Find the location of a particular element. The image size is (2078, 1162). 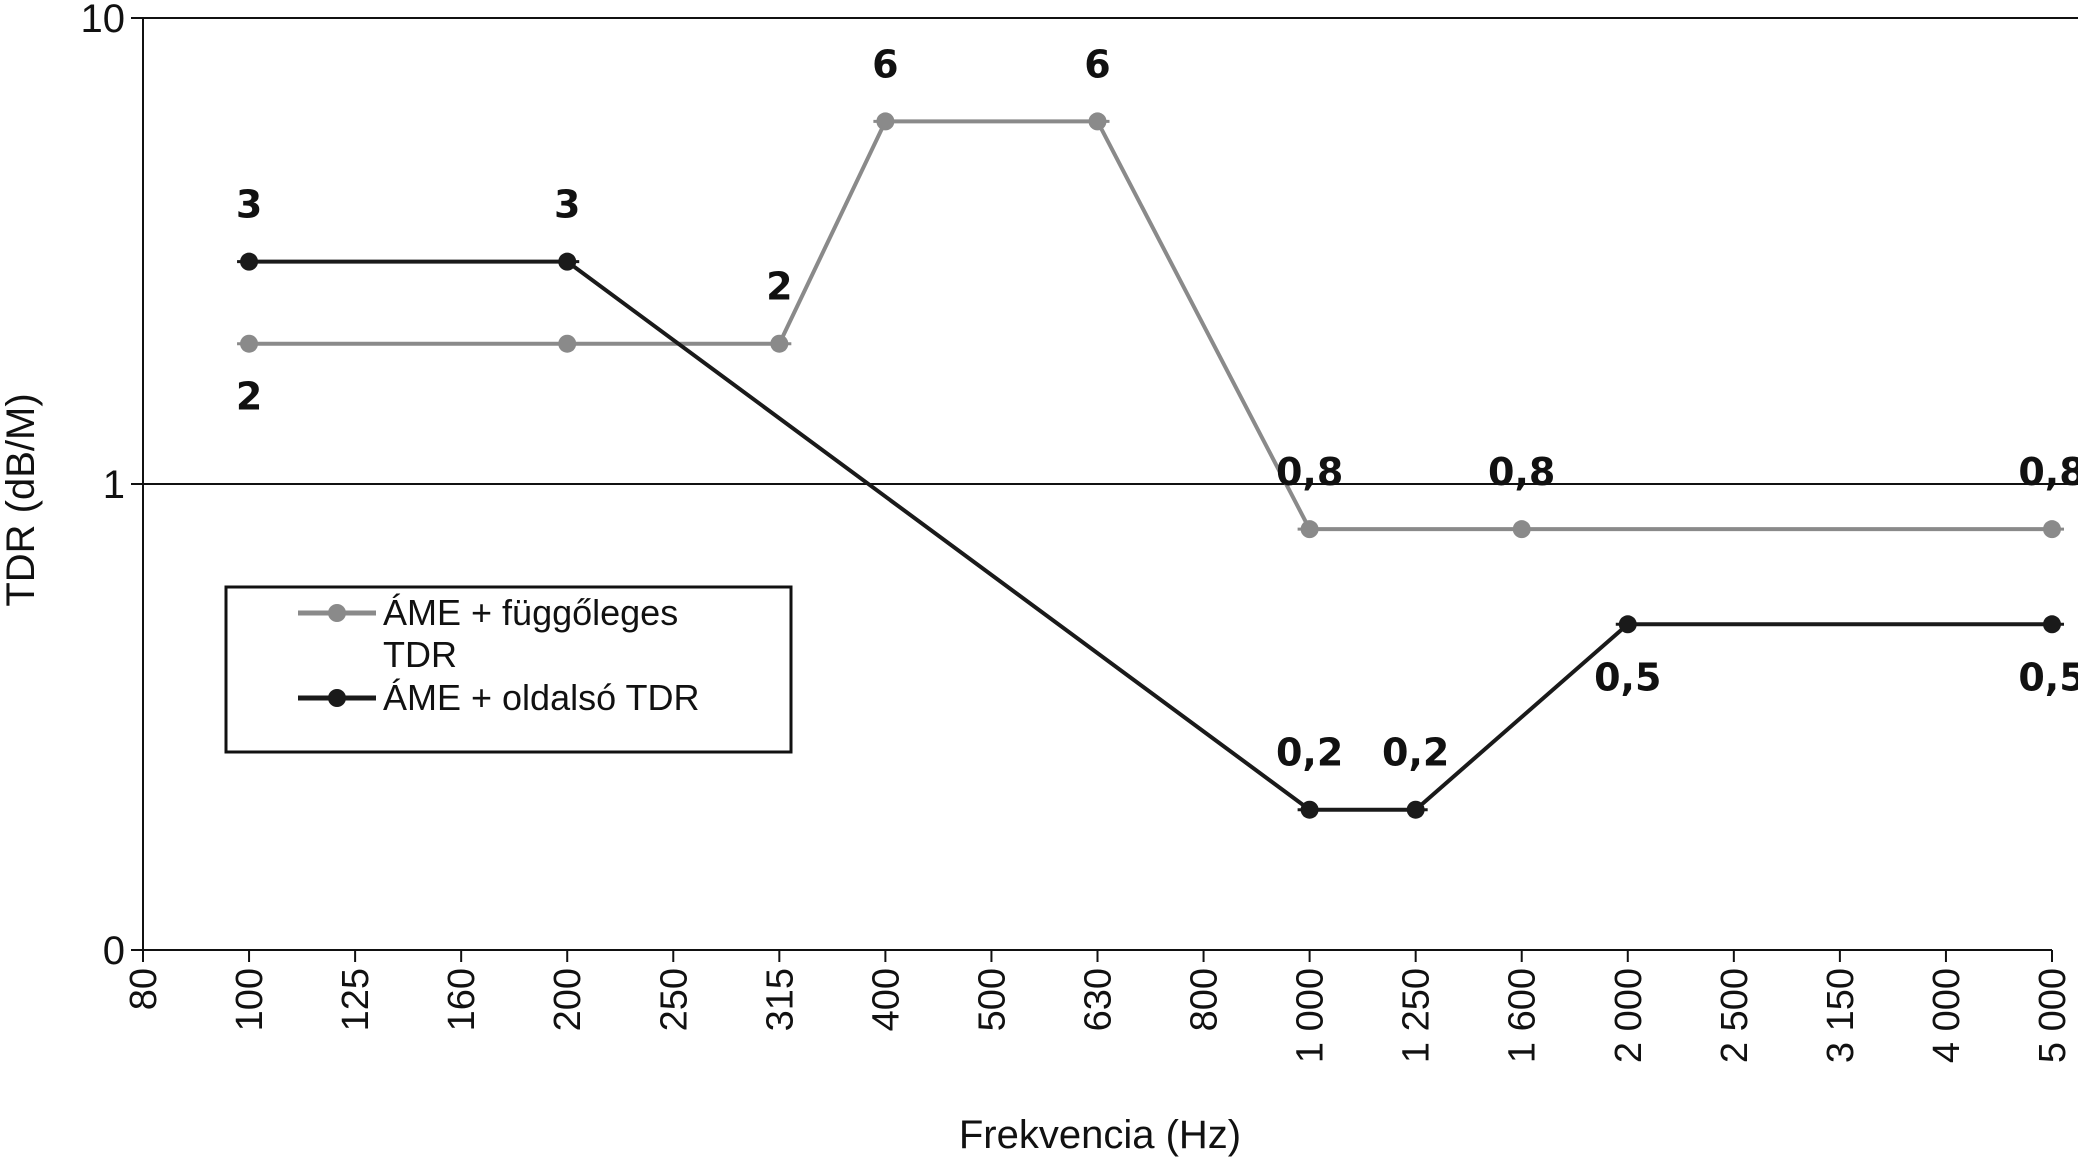

x-tick-label: 500 is located at coordinates (992, 999).